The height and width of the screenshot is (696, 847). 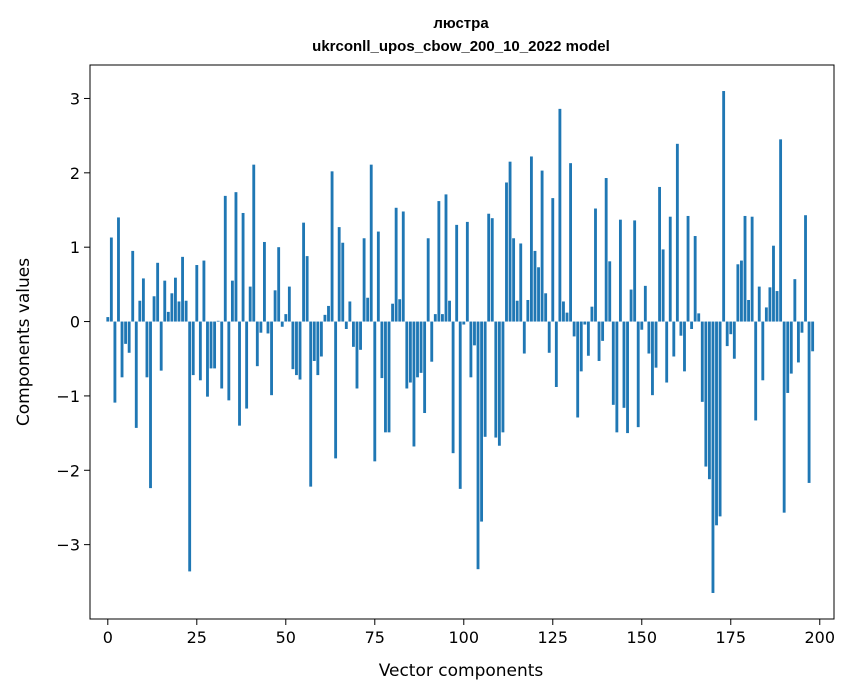 I want to click on chart-title: люстра, so click(x=461, y=23).